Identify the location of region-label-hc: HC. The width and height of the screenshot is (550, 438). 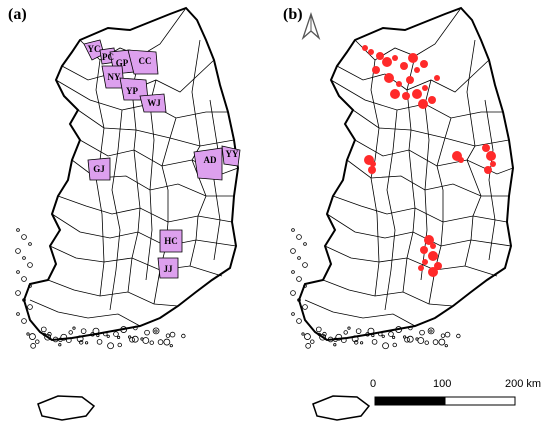
(171, 241).